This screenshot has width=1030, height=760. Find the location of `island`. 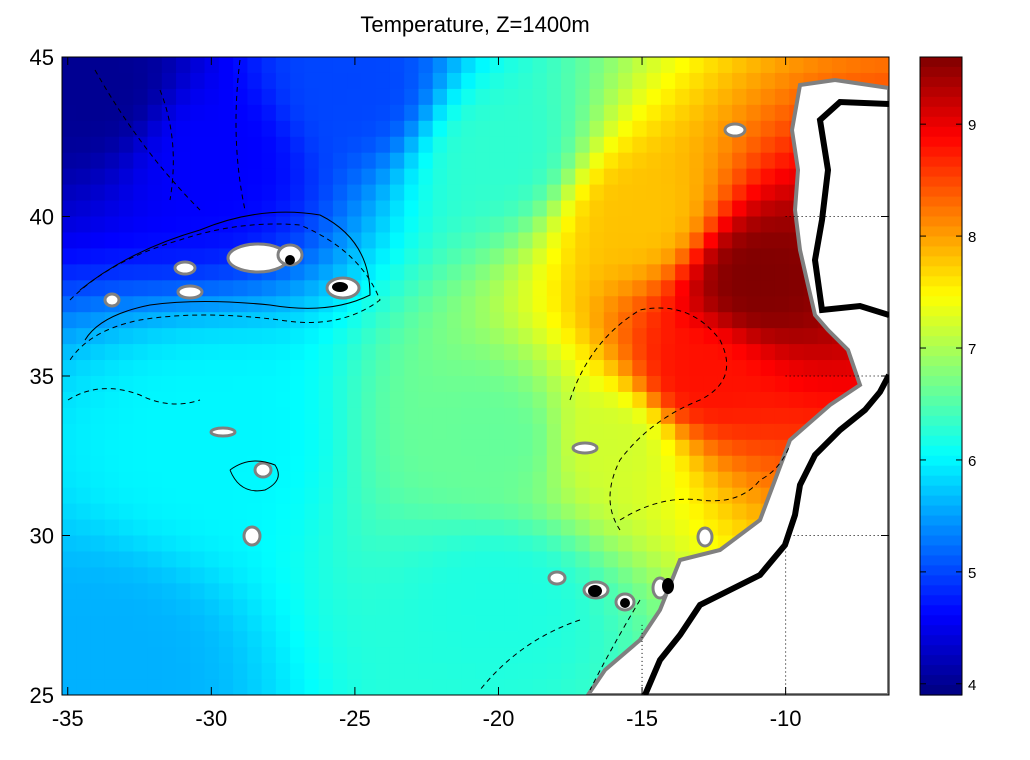

island is located at coordinates (735, 130).